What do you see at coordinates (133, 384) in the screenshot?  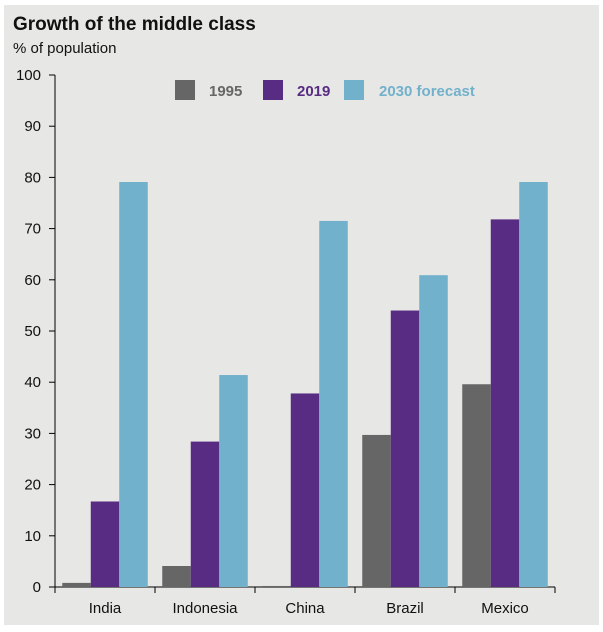 I see `bar-india-2030-forecast` at bounding box center [133, 384].